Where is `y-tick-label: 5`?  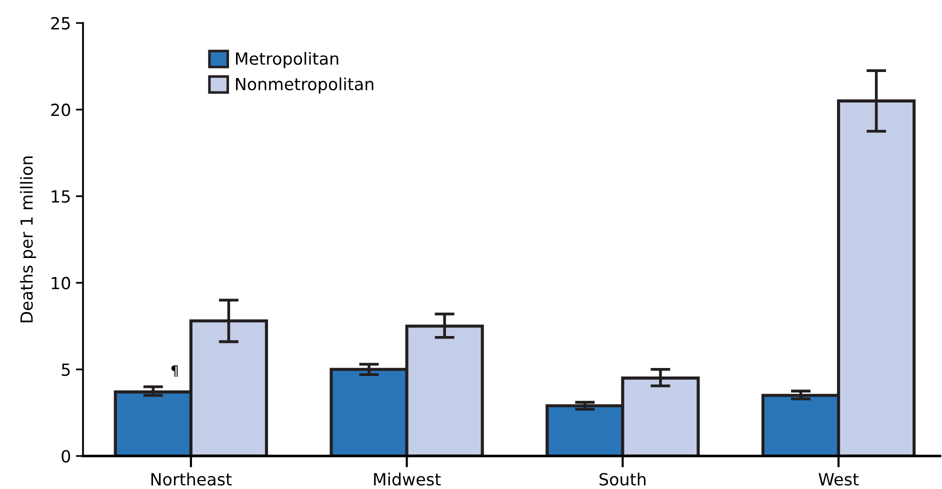 y-tick-label: 5 is located at coordinates (66, 370).